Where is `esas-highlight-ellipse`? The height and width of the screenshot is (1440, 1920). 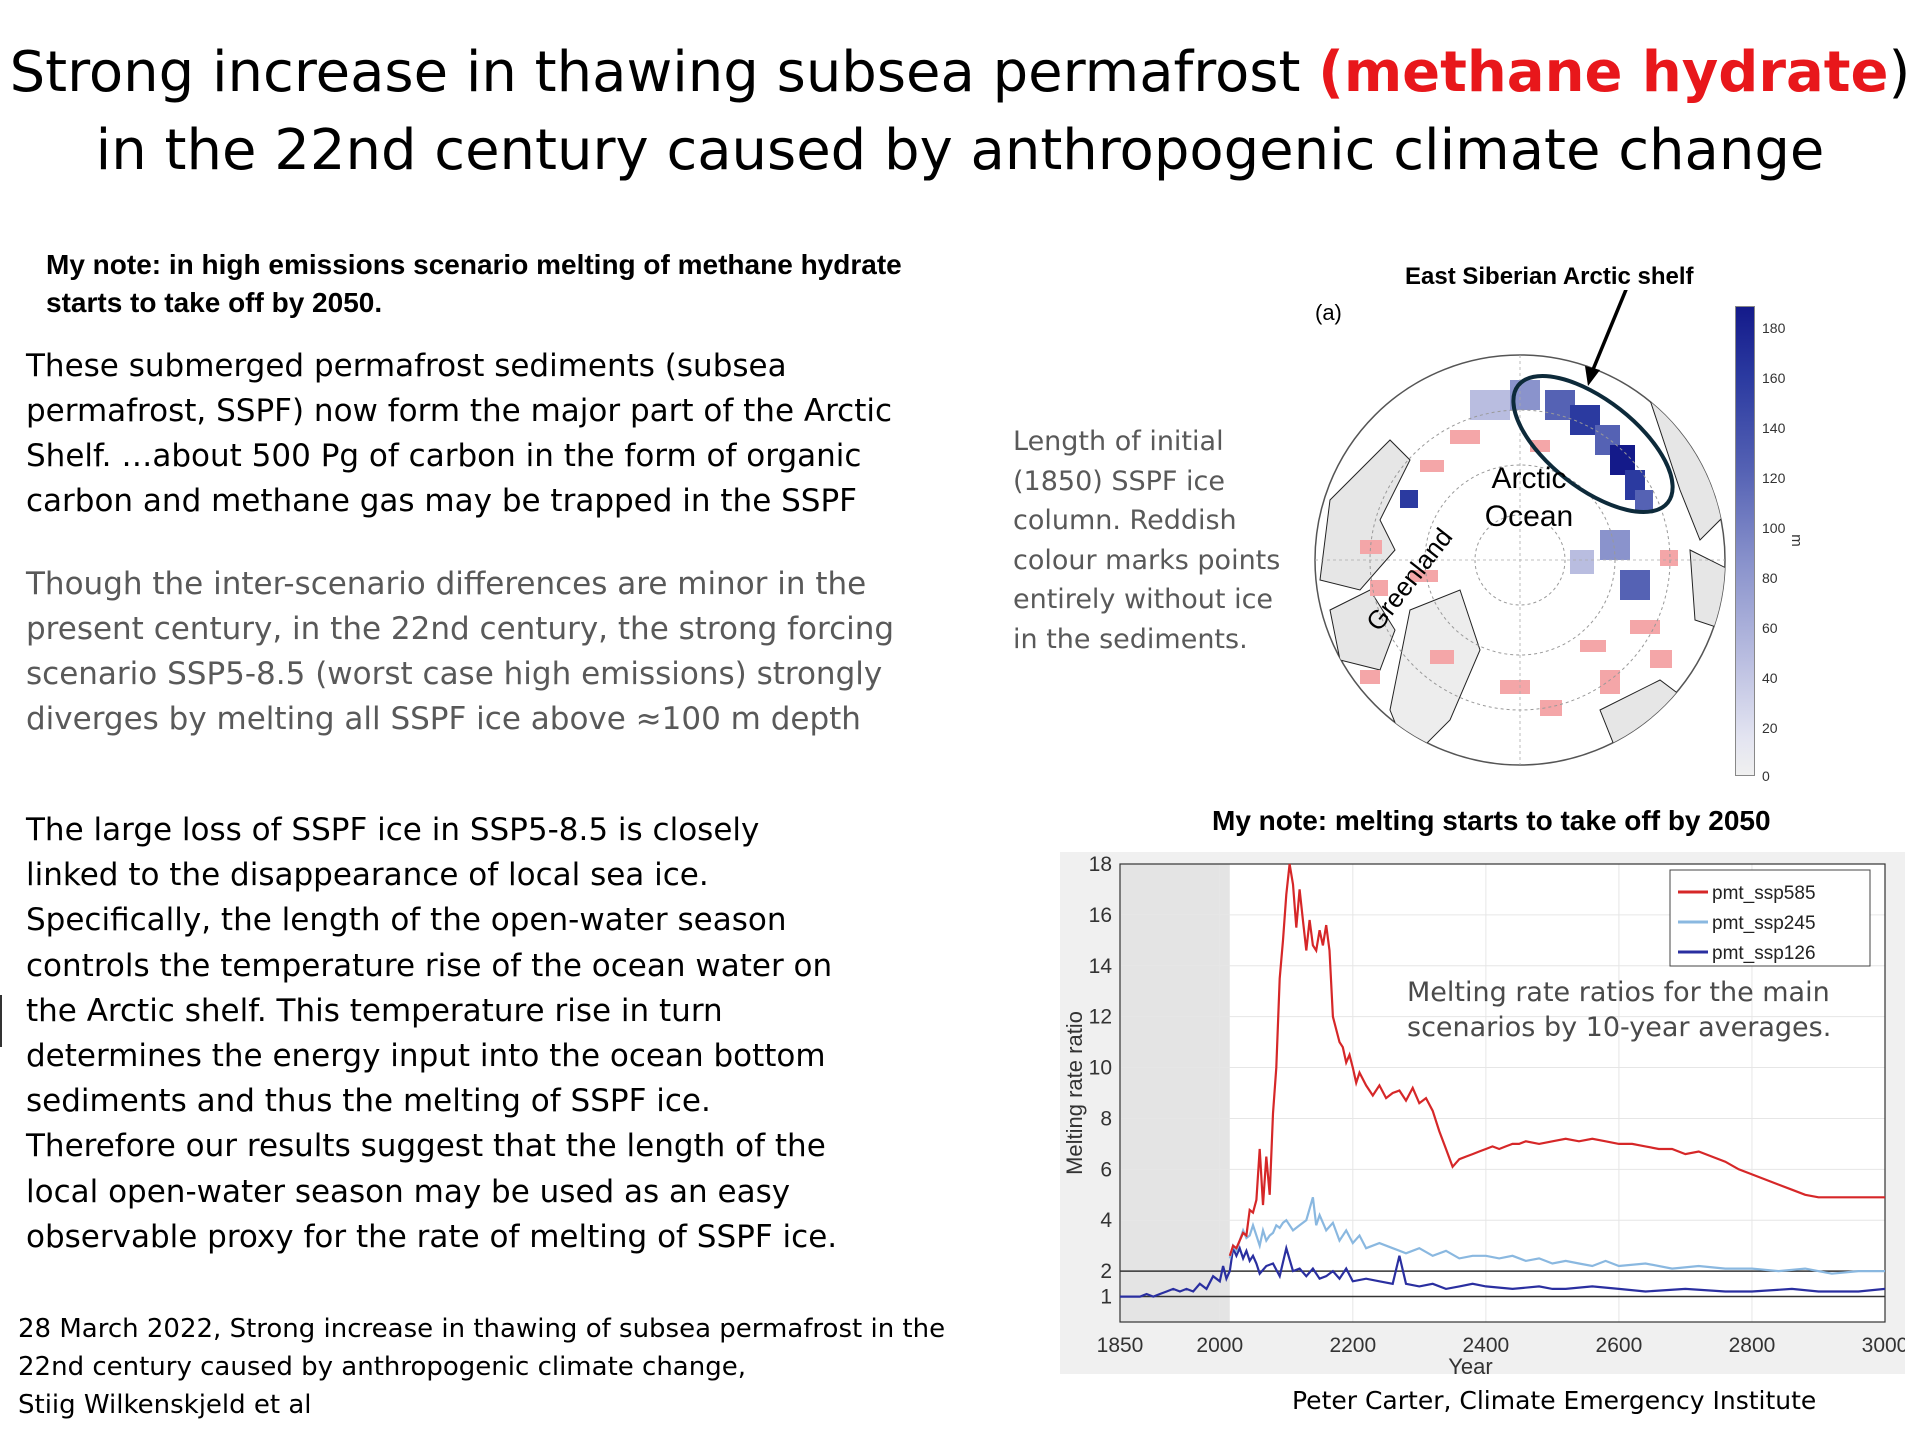
esas-highlight-ellipse is located at coordinates (1593, 444).